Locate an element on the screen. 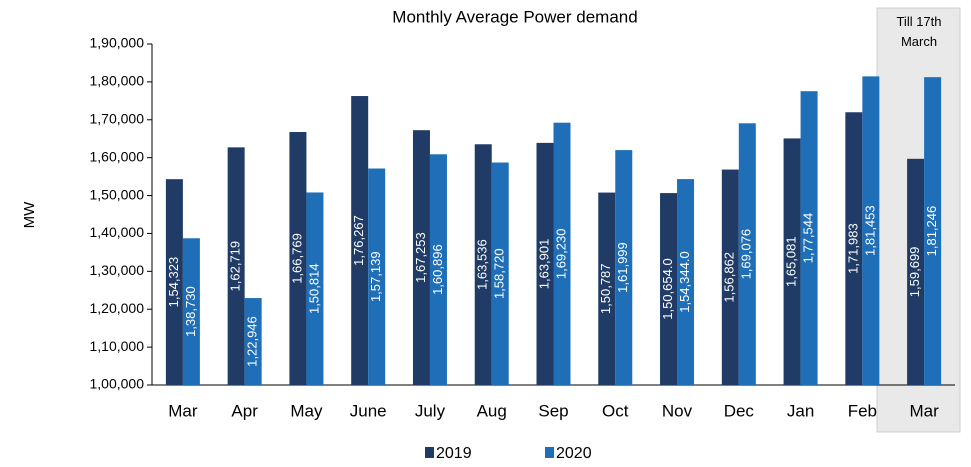  annotation: Till 17th March is located at coordinates (919, 31).